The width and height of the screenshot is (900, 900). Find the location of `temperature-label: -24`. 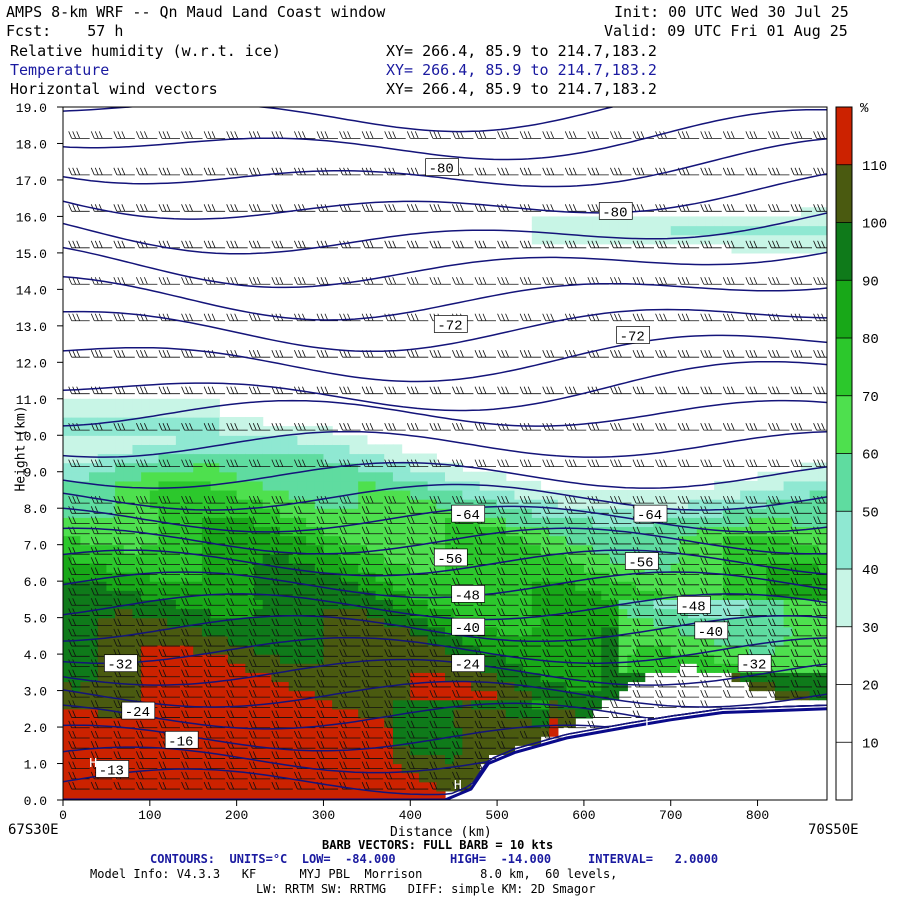

temperature-label: -24 is located at coordinates (468, 664).